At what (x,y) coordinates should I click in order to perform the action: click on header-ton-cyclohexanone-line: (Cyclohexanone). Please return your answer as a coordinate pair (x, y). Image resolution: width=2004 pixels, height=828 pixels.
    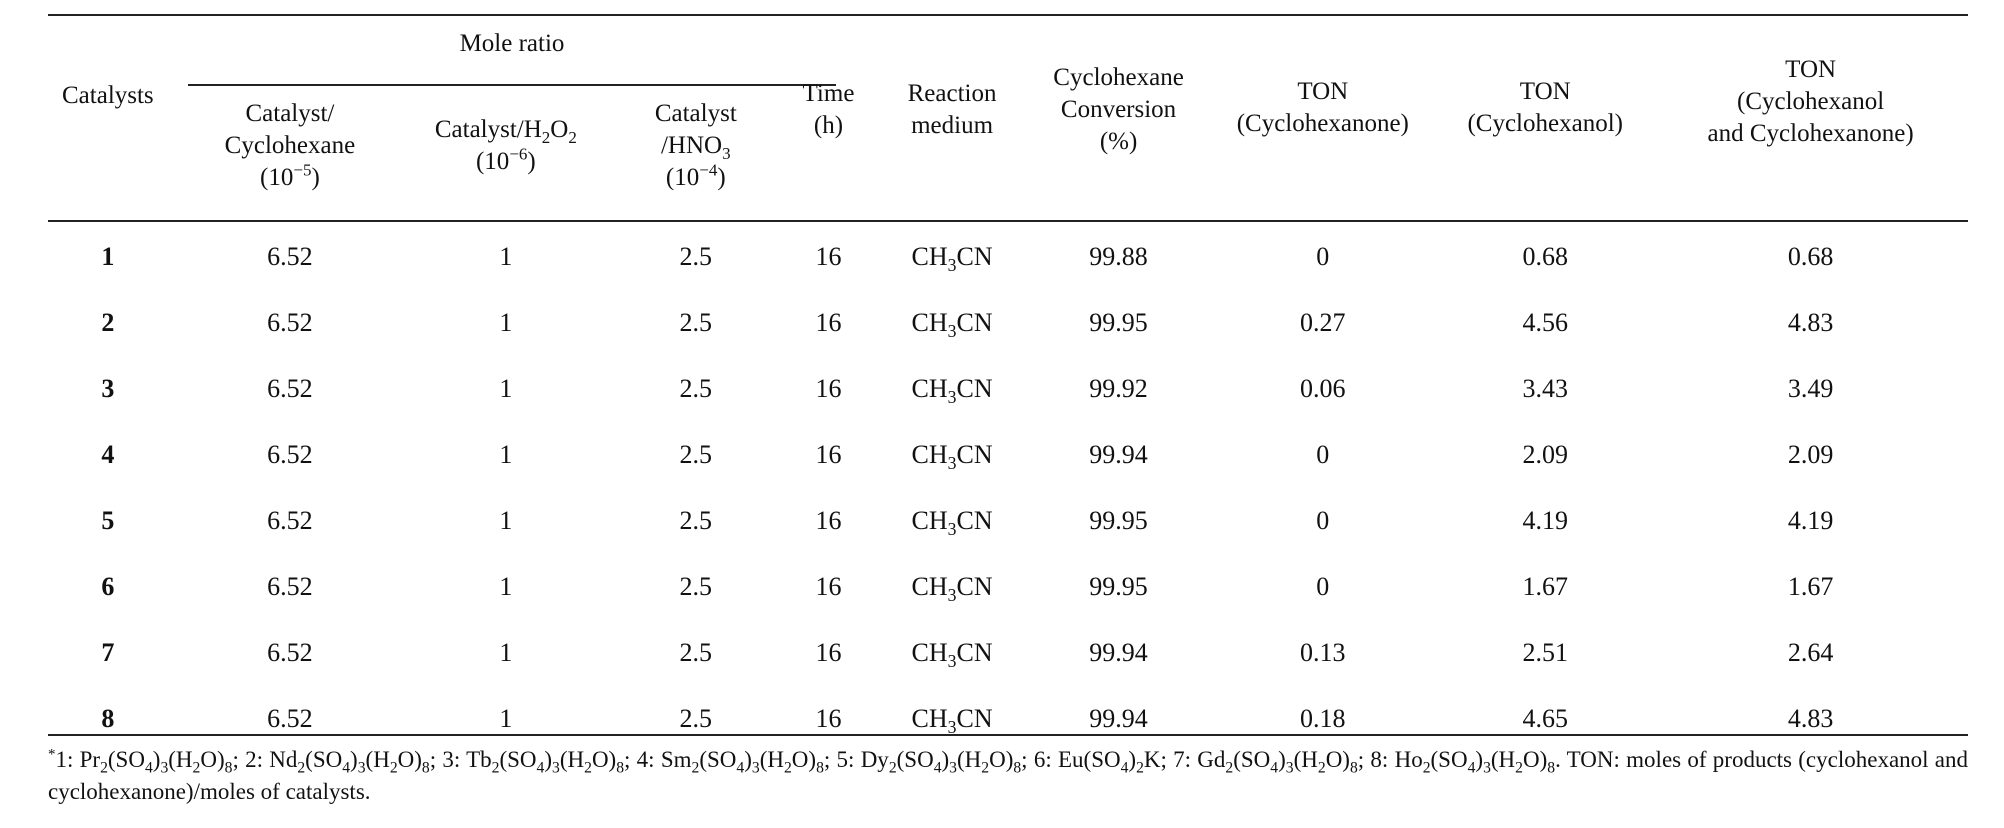
    Looking at the image, I should click on (1322, 123).